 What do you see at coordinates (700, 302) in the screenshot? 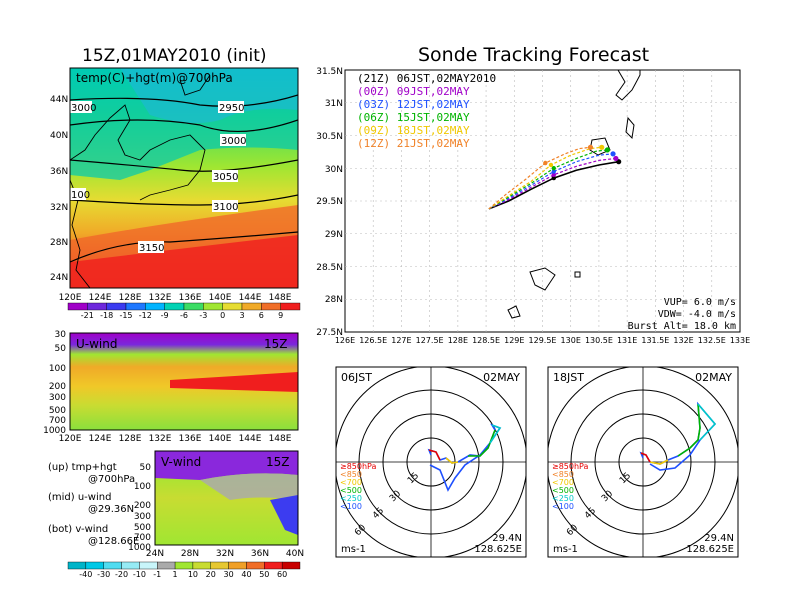
I see `vup-text: VUP= 6.0 m/s` at bounding box center [700, 302].